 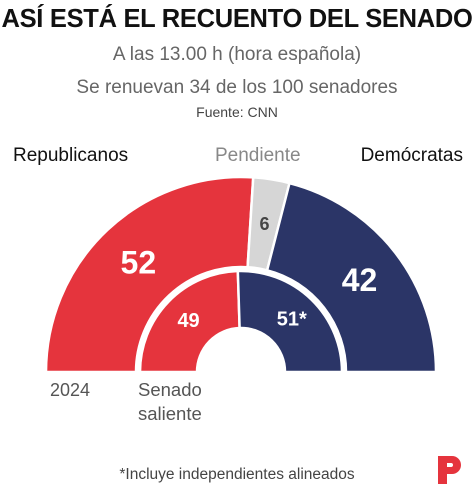 I want to click on ring1-segment-democratas, so click(x=290, y=321).